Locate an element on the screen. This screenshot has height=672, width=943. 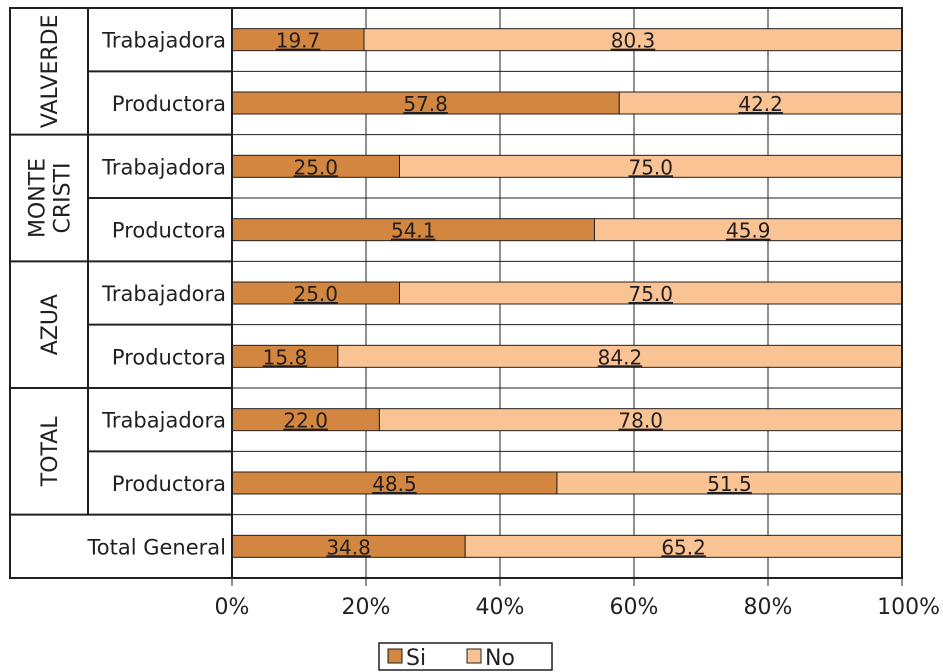
data-label-no: 65.2 is located at coordinates (683, 547).